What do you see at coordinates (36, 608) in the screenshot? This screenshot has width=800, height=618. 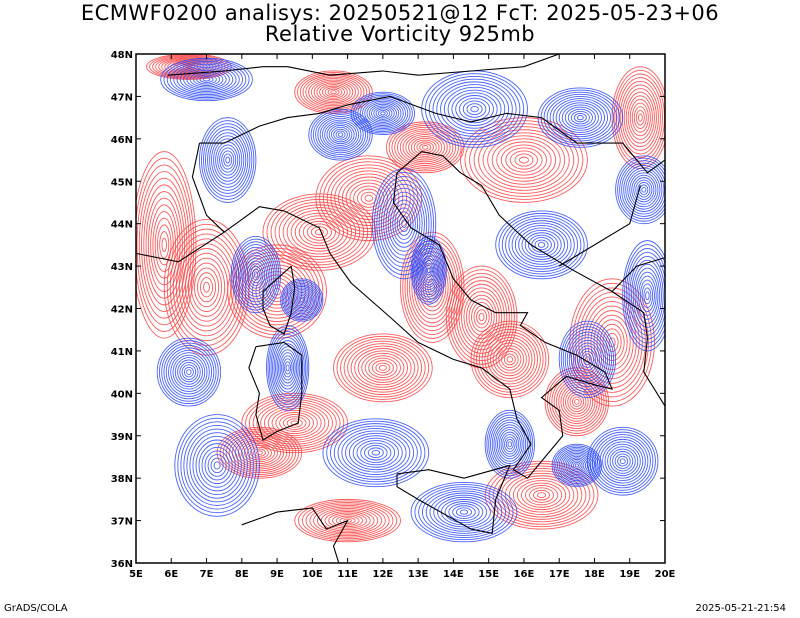 I see `software-credit: GrADS/COLA` at bounding box center [36, 608].